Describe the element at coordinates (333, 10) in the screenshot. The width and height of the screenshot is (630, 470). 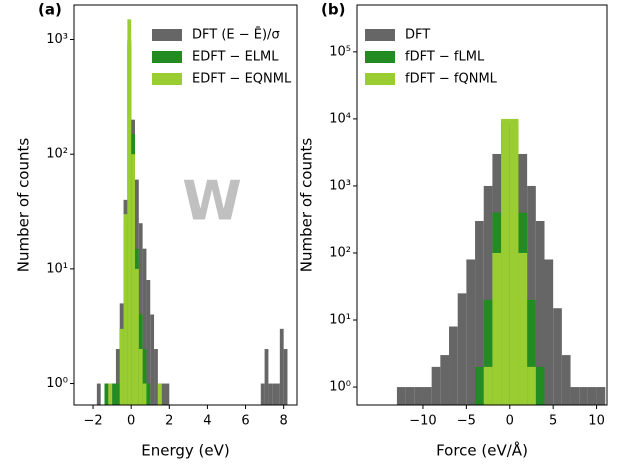
I see `panel-label: (b)` at that location.